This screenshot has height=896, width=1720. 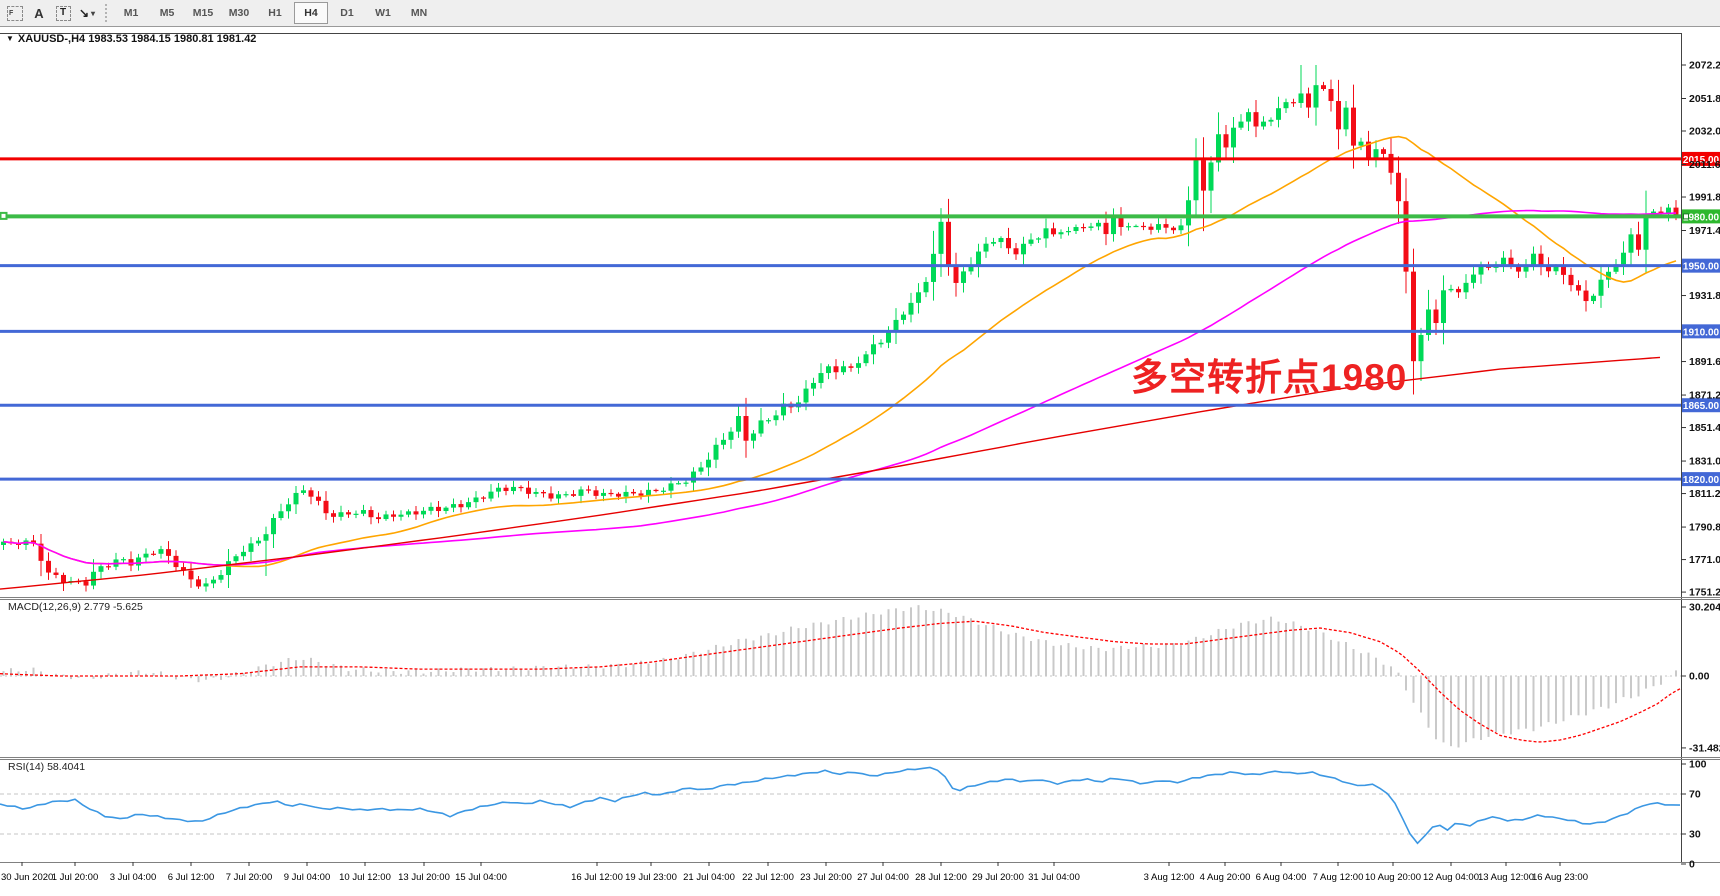 I want to click on svg-text: 2011.60, so click(x=1704, y=165).